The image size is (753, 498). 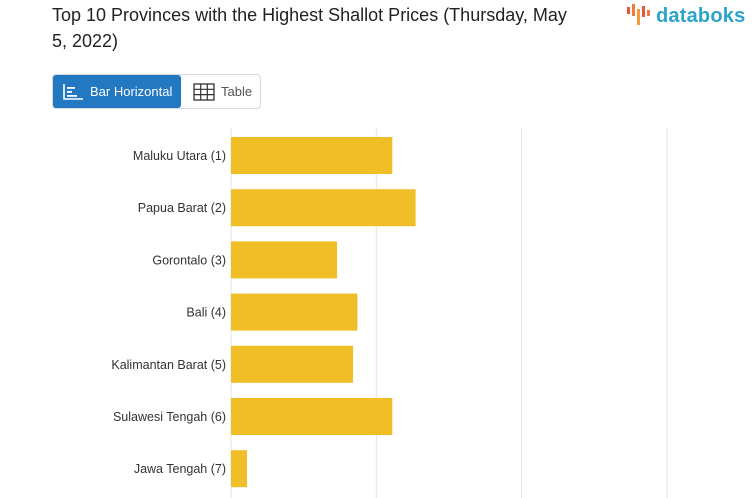 I want to click on category-label: Maluku Utara (1), so click(x=179, y=156).